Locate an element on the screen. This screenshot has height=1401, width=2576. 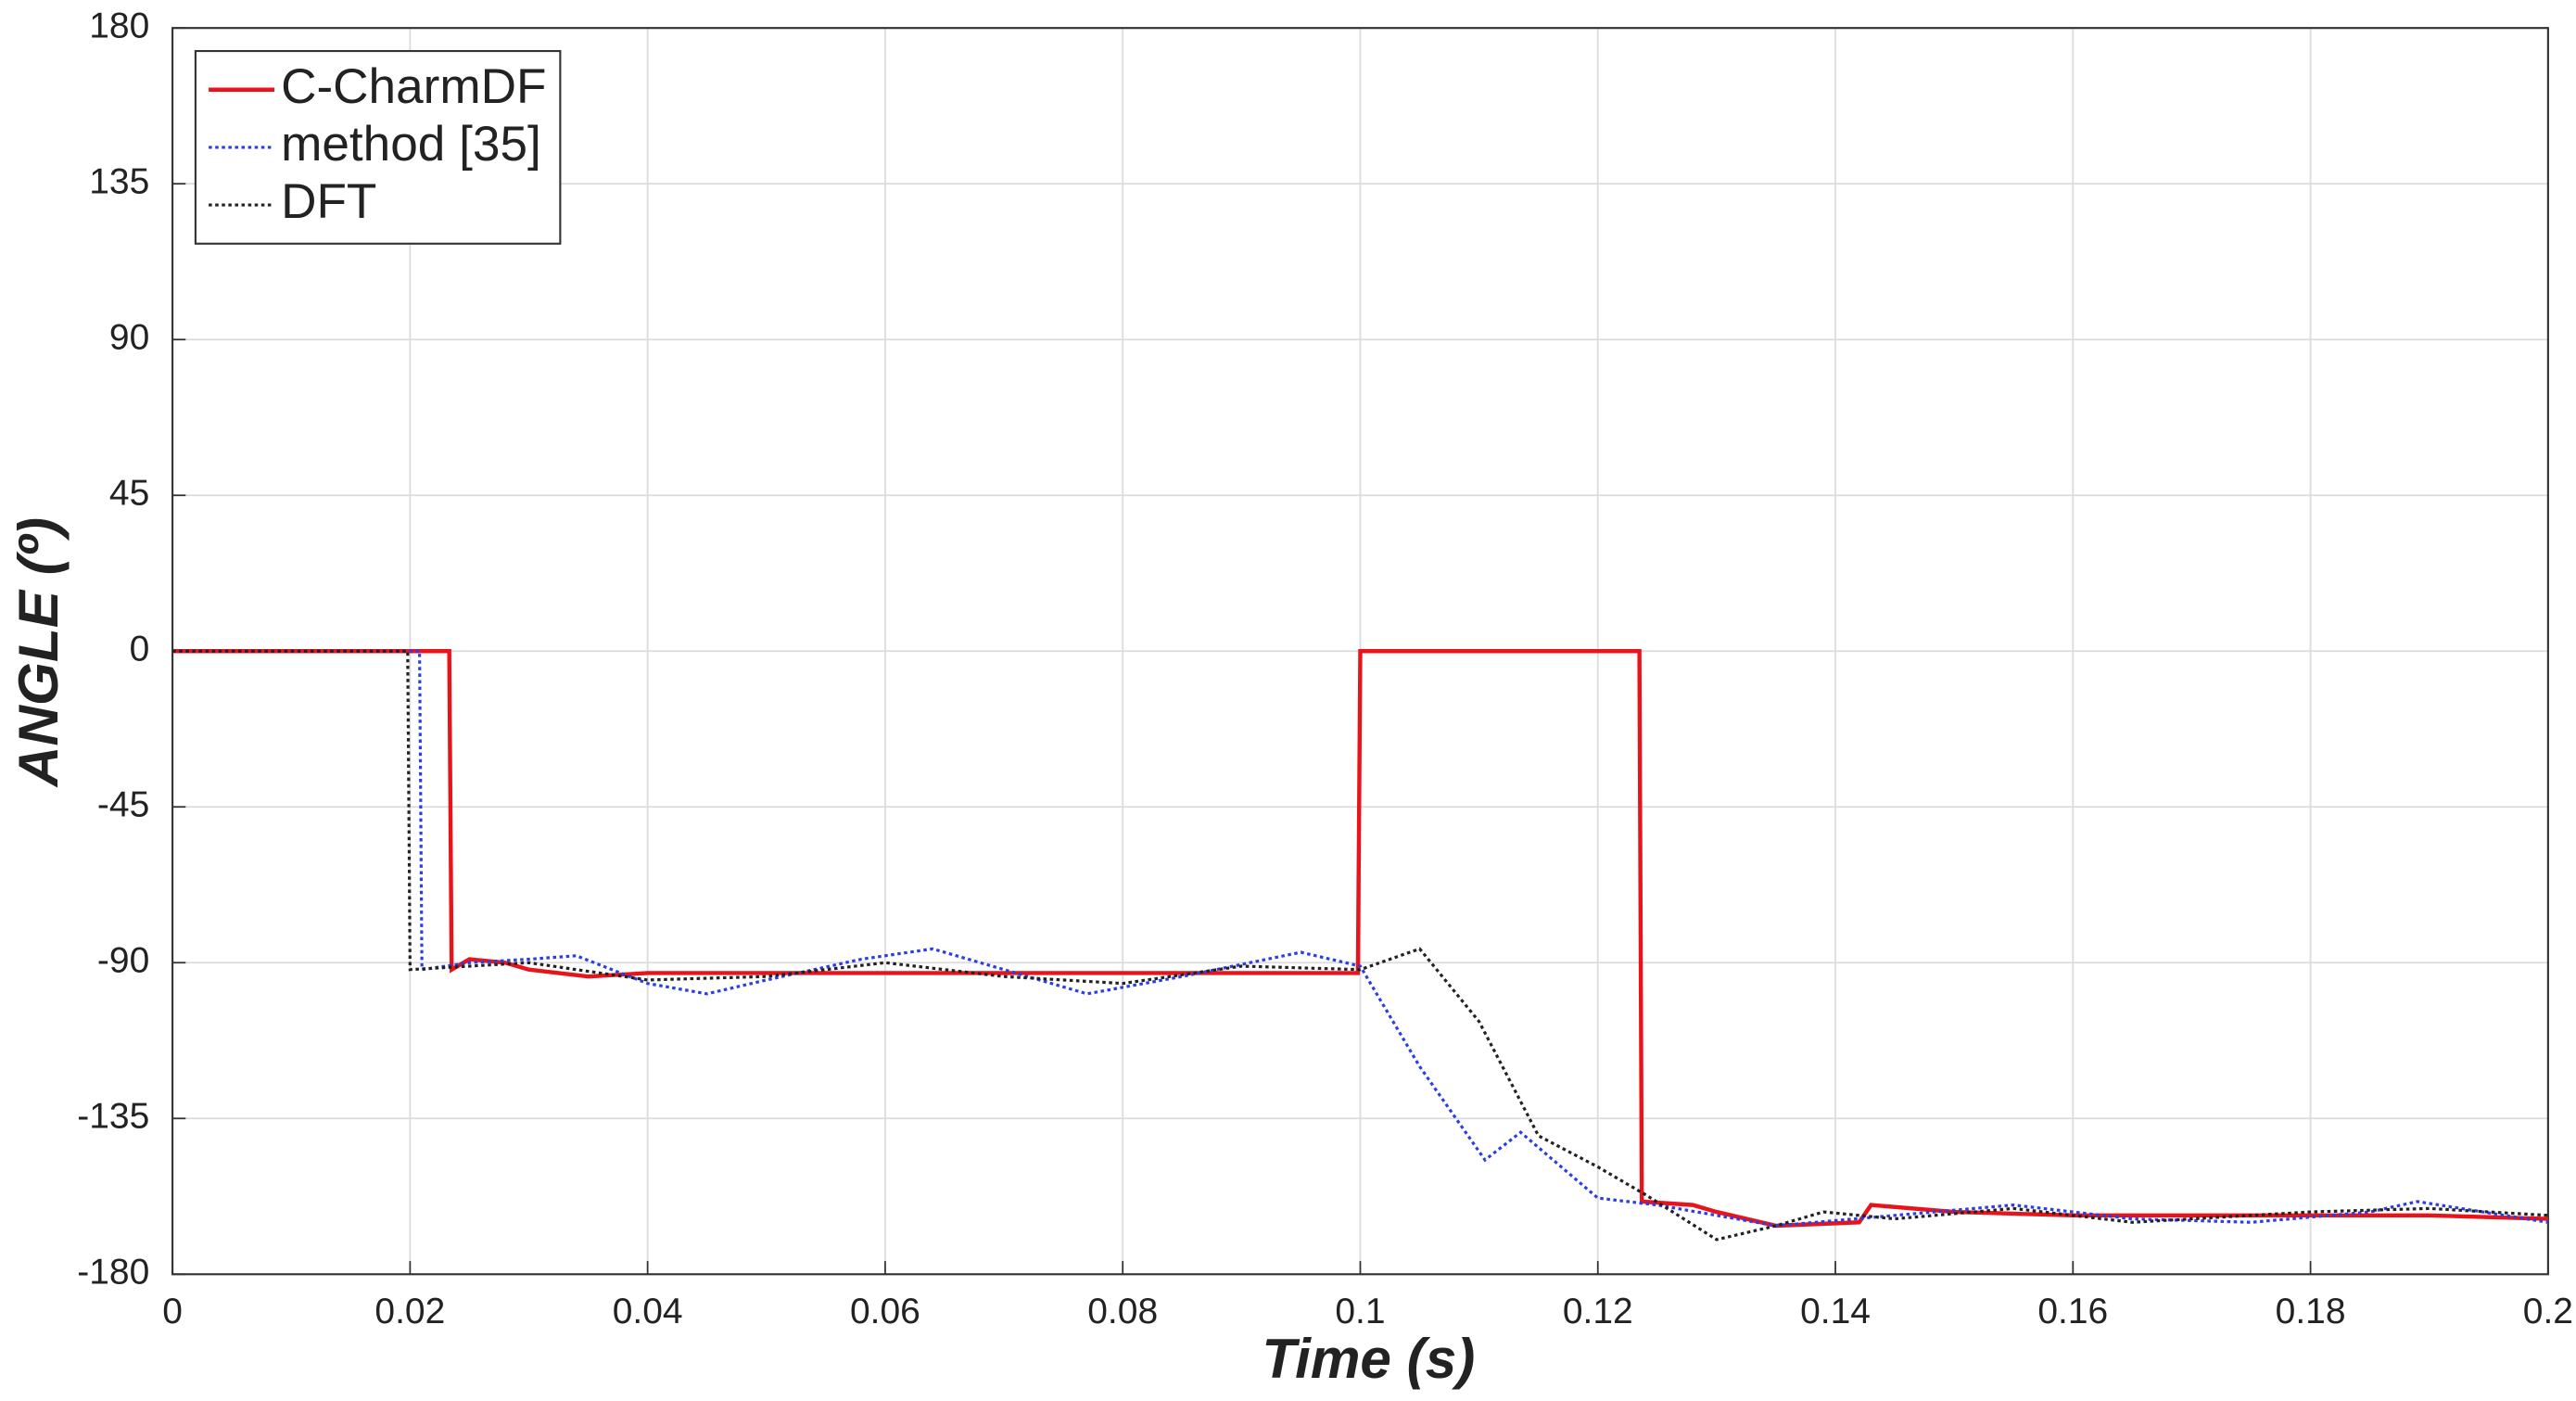
x-tick-label: 0.04 is located at coordinates (648, 1311).